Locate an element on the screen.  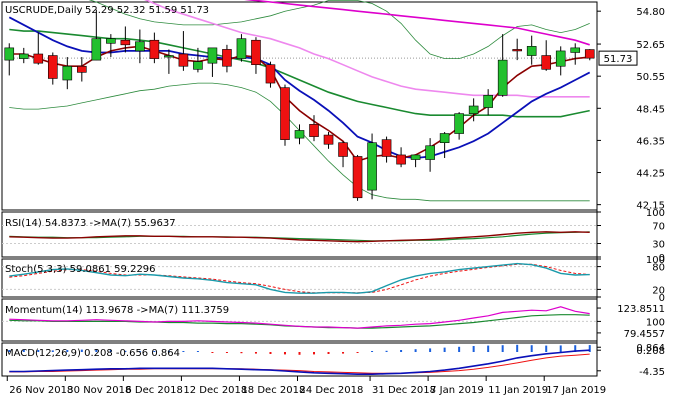
y-tick-label: 54.80 is located at coordinates (650, 12).